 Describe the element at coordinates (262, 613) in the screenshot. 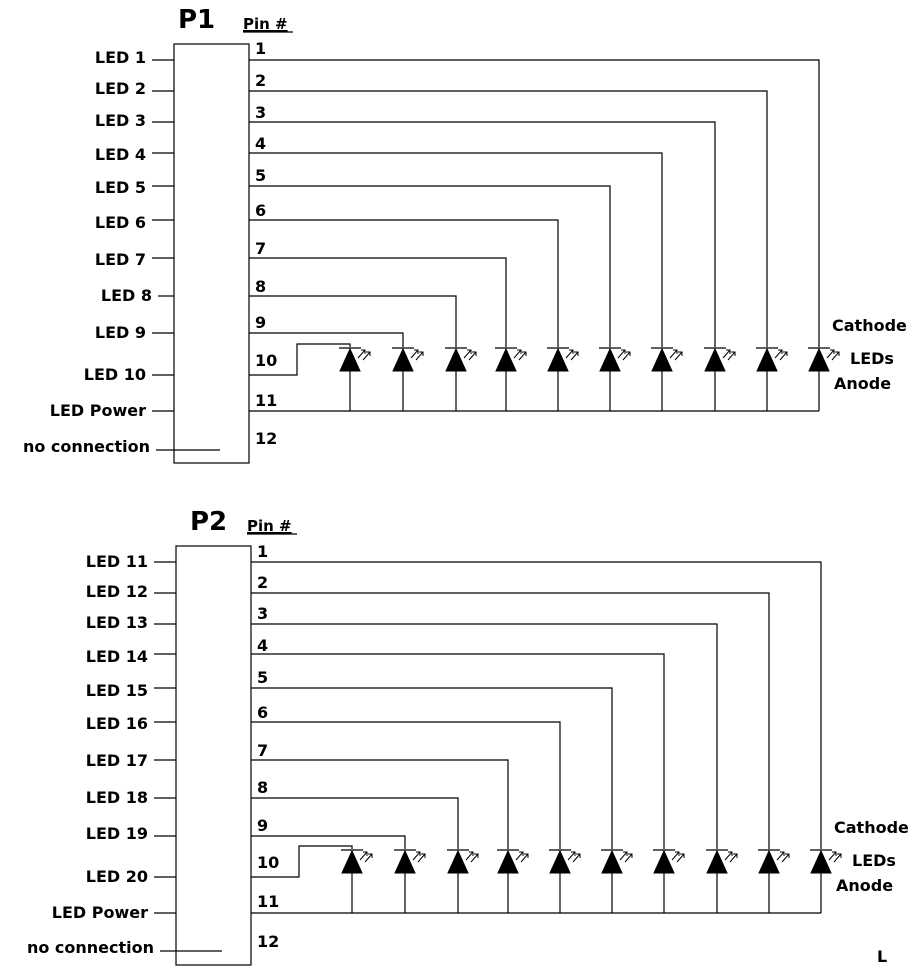

I see `p2-pin-number: 3` at that location.